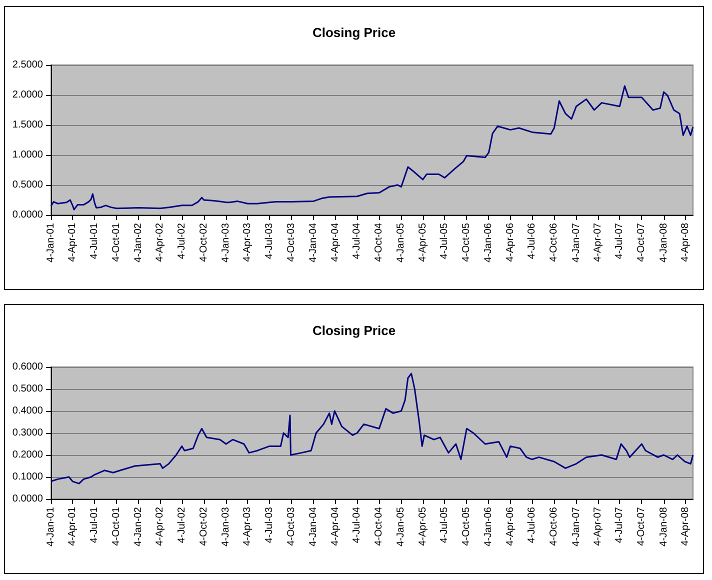  I want to click on y-tick-label: 1.0000, so click(28, 155).